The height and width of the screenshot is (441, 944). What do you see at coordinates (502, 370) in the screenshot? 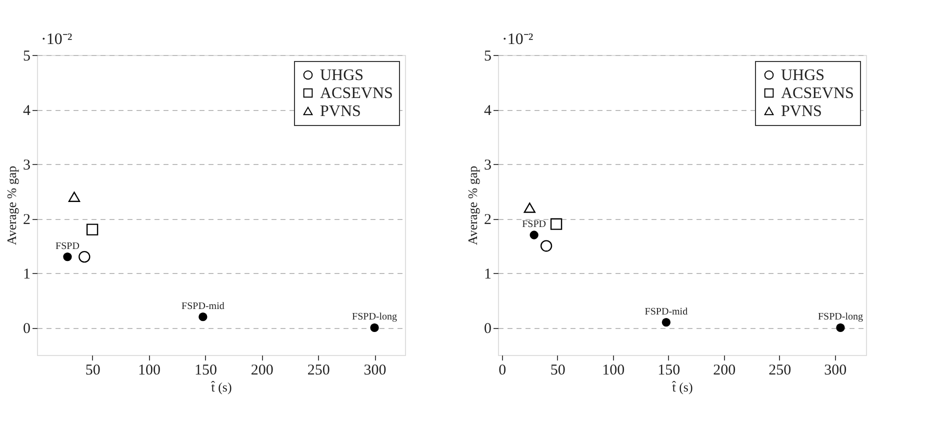
I see `x-tick-label: 0` at bounding box center [502, 370].